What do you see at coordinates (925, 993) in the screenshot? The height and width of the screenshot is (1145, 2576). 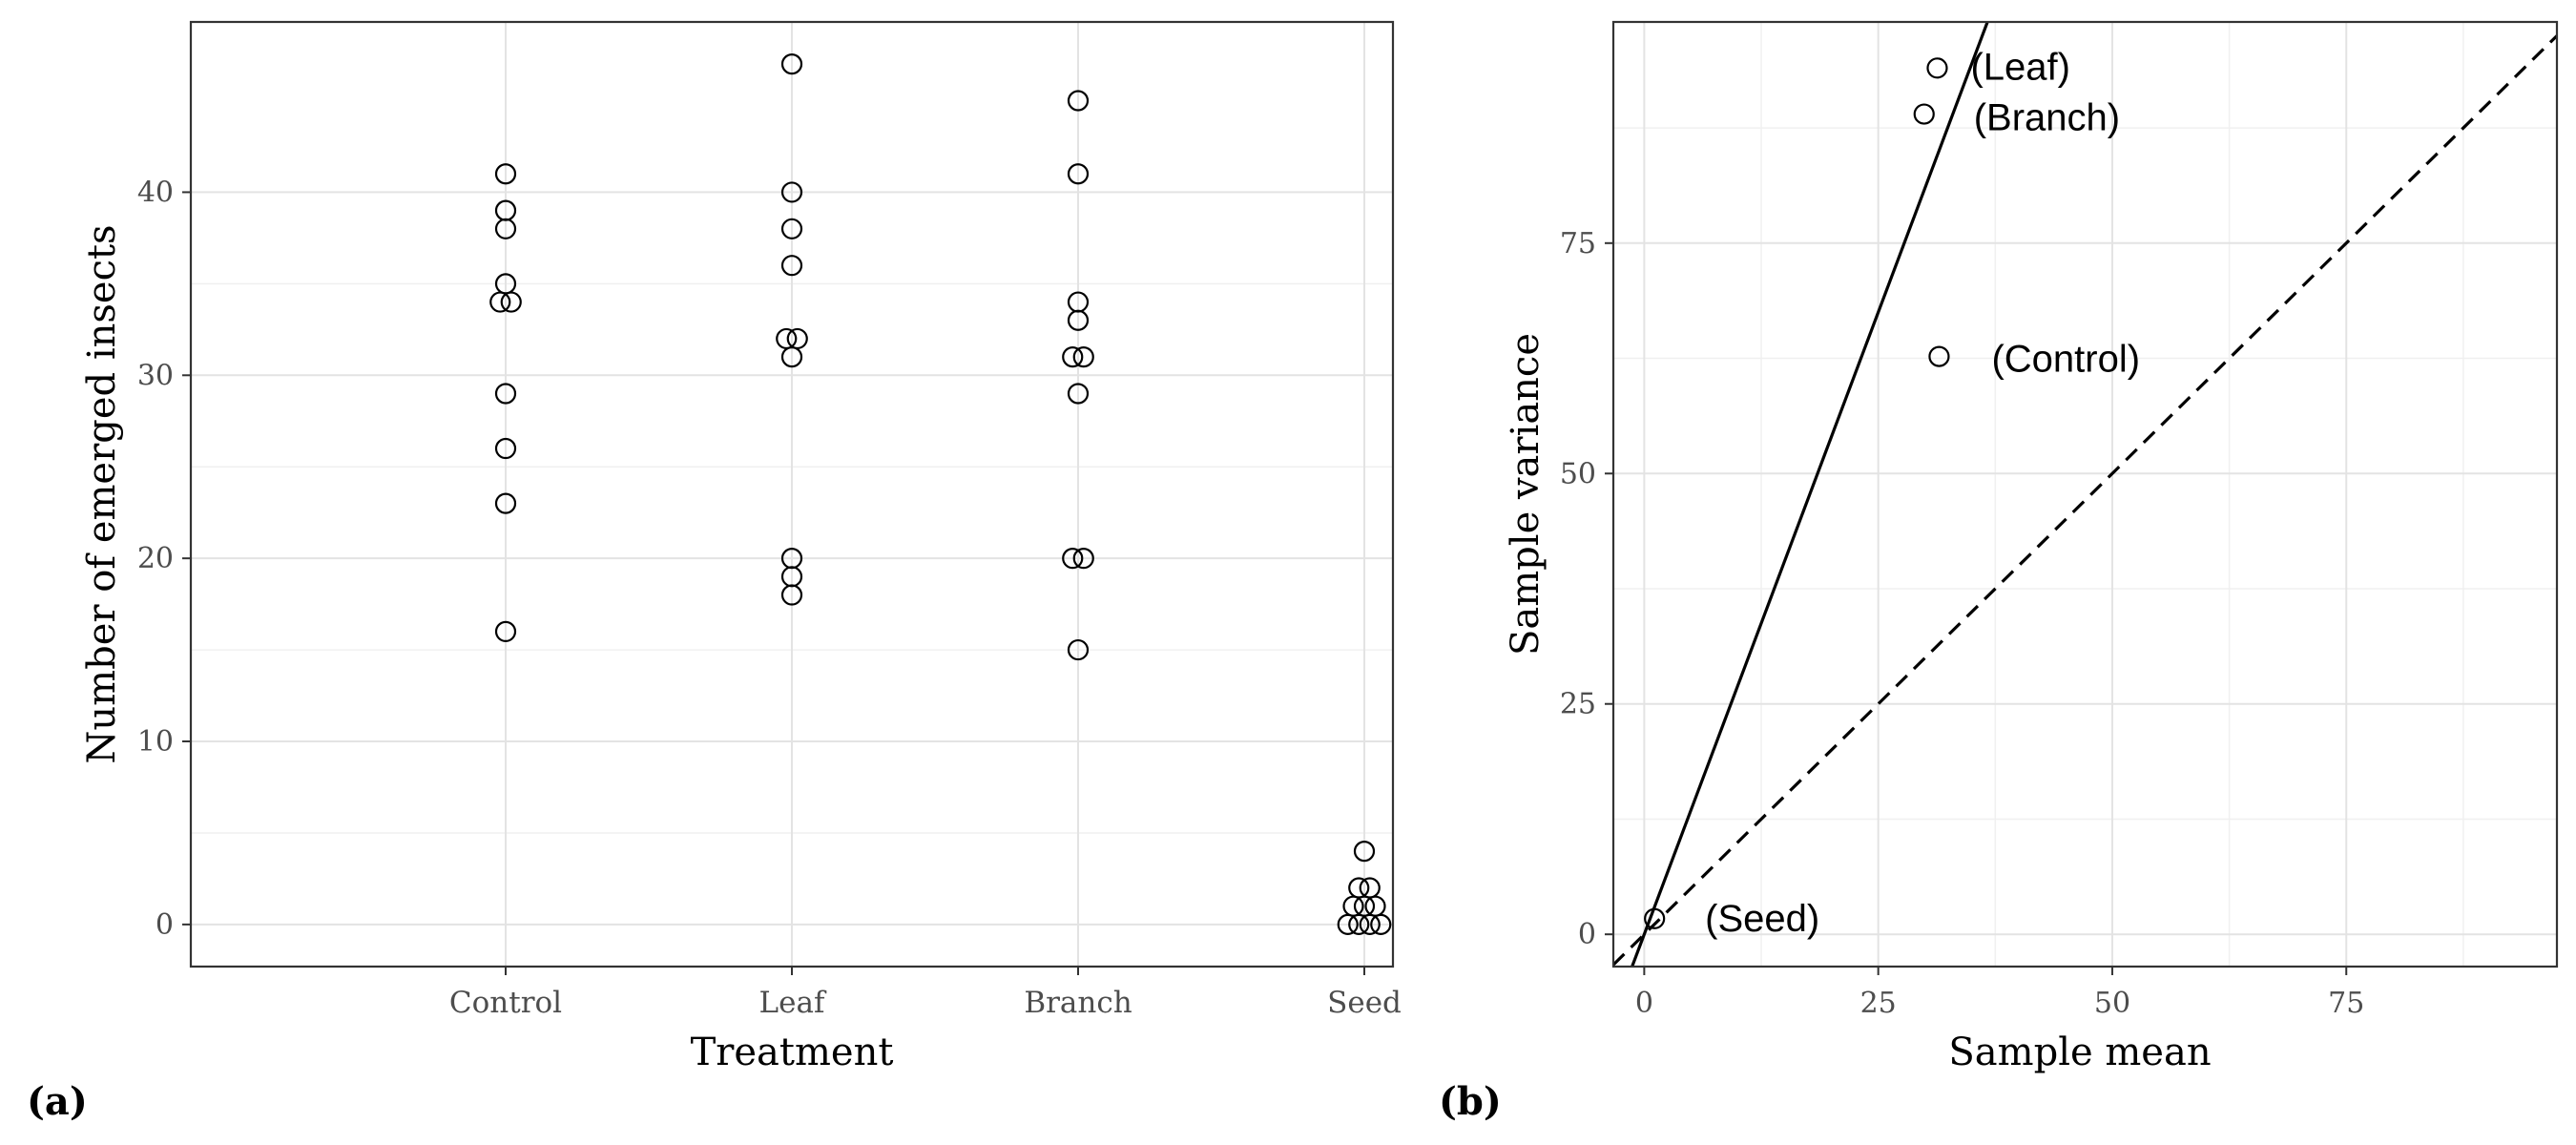 I see `panel-a-x-ticks: Control Leaf Branch Seed` at bounding box center [925, 993].